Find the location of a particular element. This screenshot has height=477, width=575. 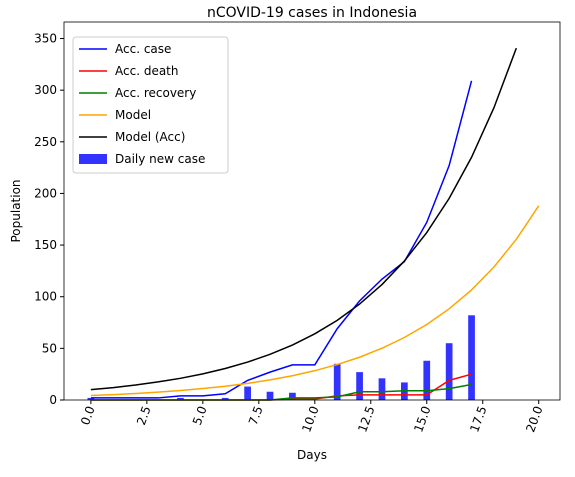

x-tick-label: 0.0 is located at coordinates (88, 415).